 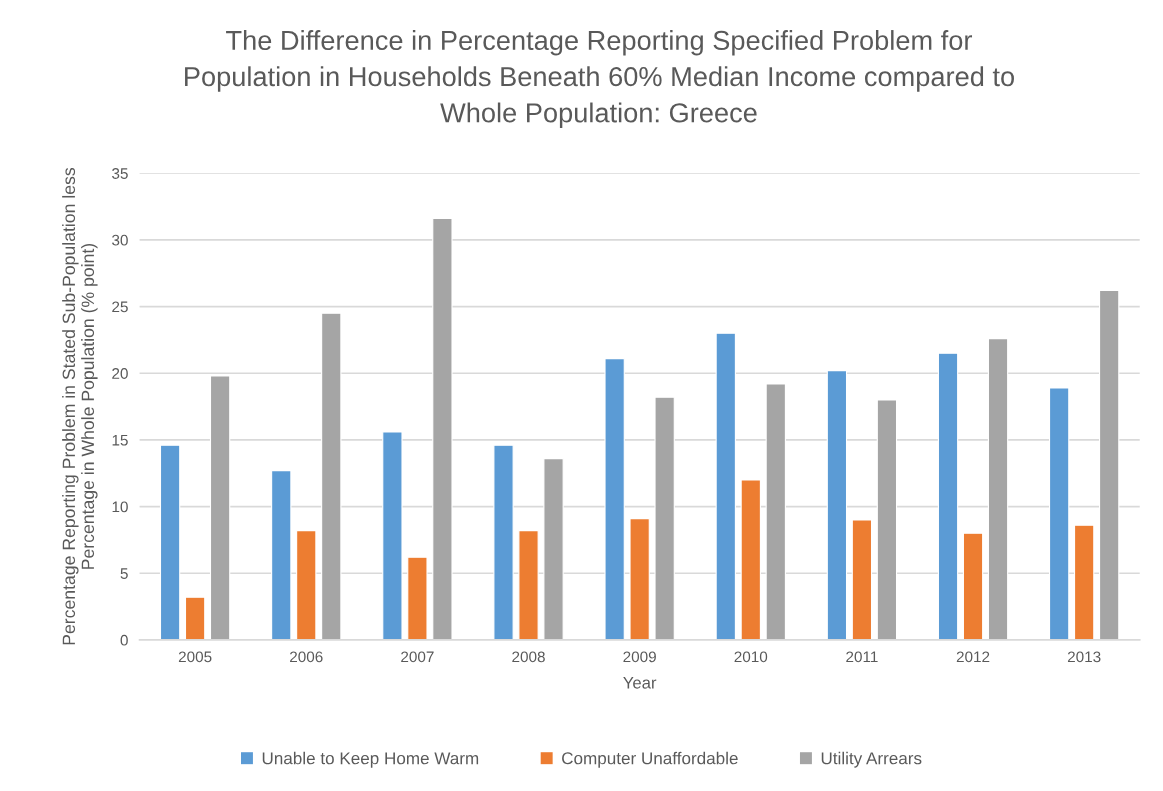 I want to click on x-axis-title: Year, so click(x=640, y=682).